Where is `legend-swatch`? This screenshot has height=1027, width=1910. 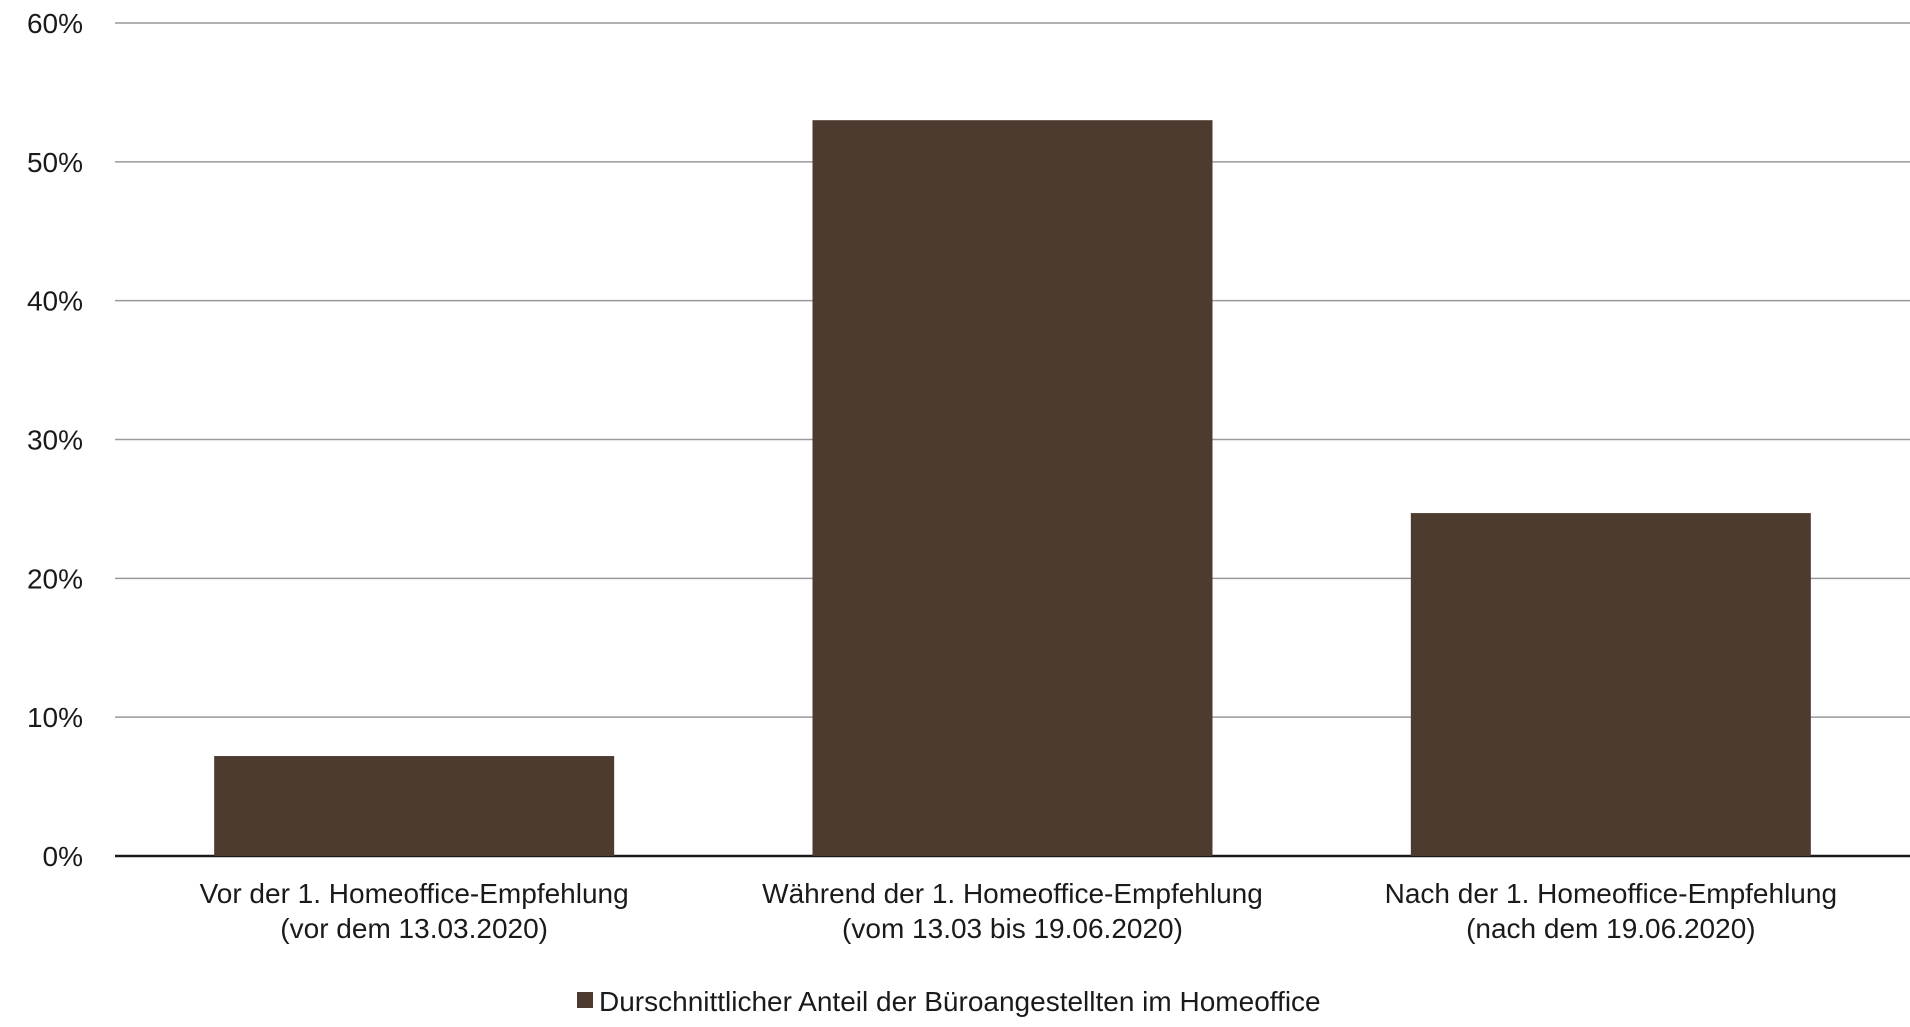 legend-swatch is located at coordinates (585, 1000).